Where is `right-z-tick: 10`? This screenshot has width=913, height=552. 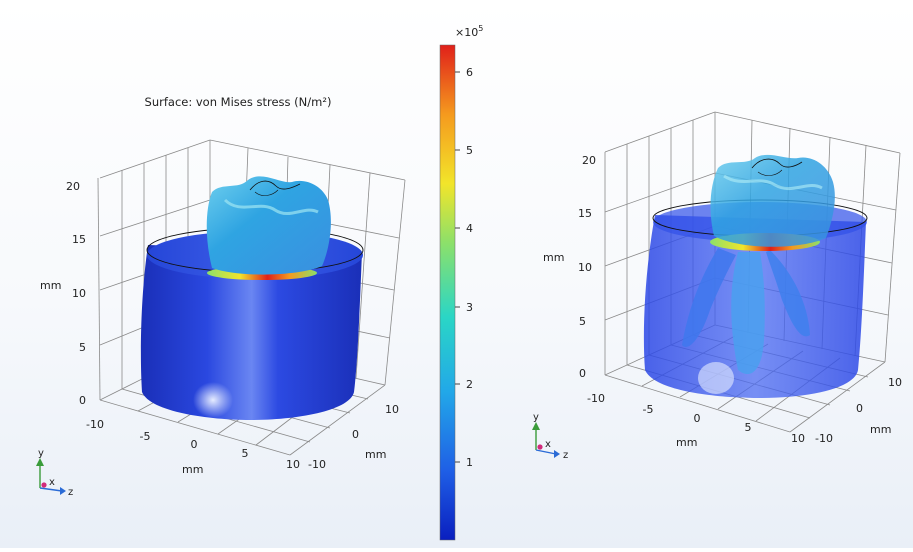 right-z-tick: 10 is located at coordinates (895, 382).